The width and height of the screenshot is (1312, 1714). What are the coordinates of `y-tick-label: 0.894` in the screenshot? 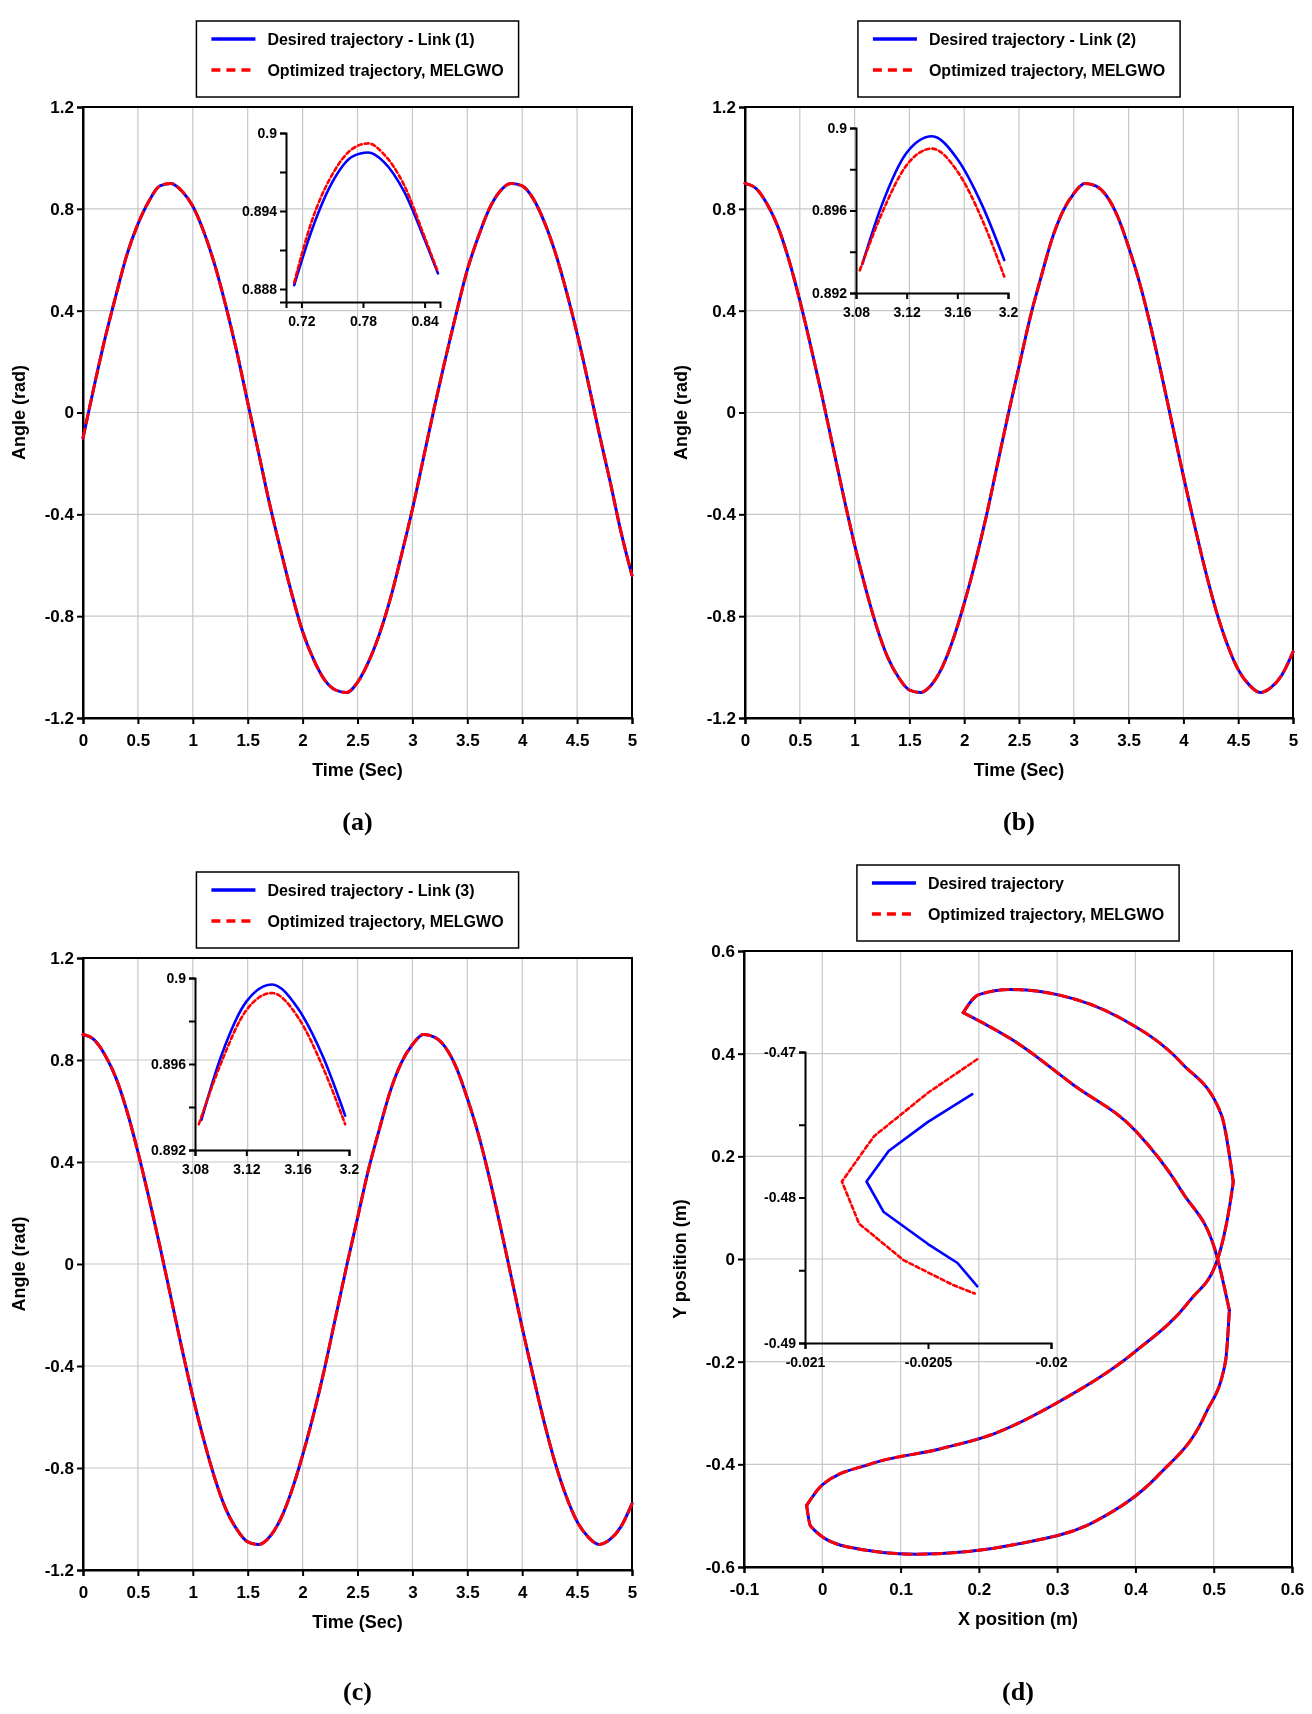 It's located at (259, 210).